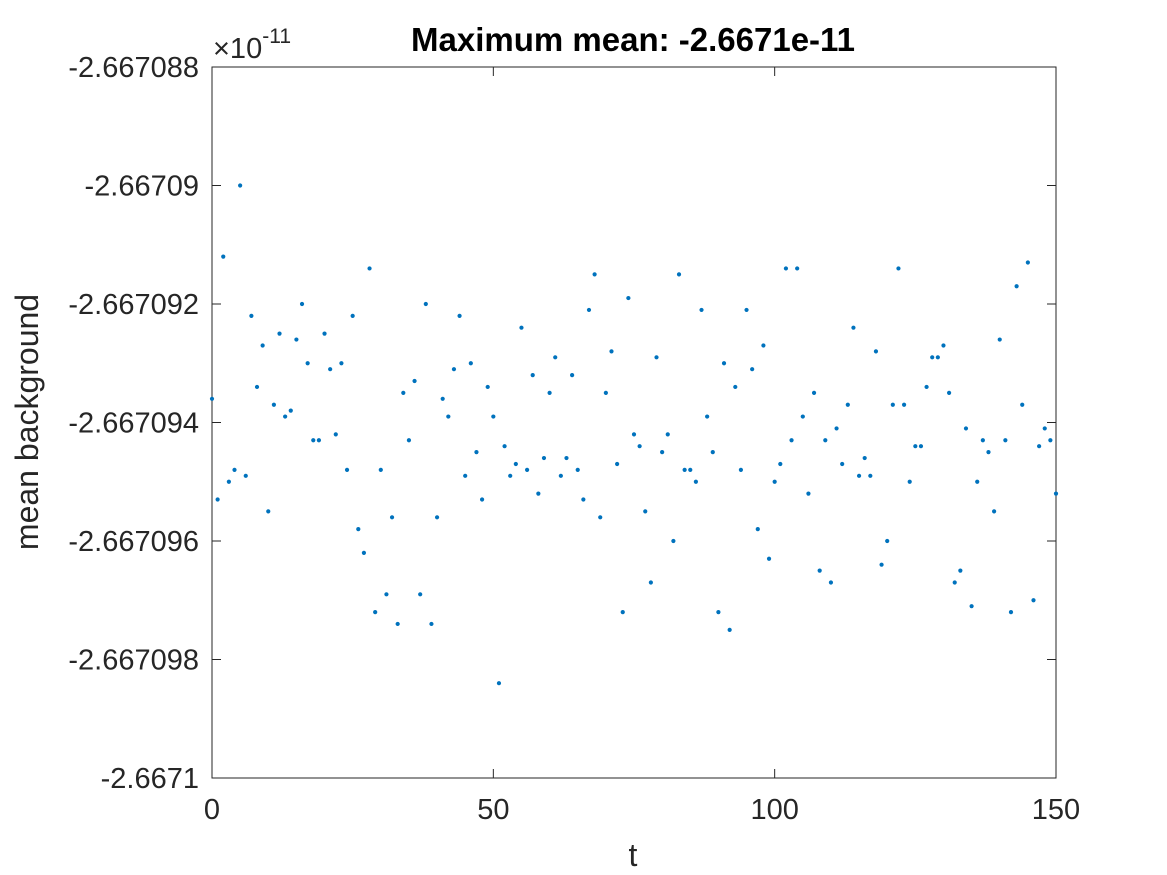 The height and width of the screenshot is (875, 1167). I want to click on x-tick-label: 150, so click(1056, 810).